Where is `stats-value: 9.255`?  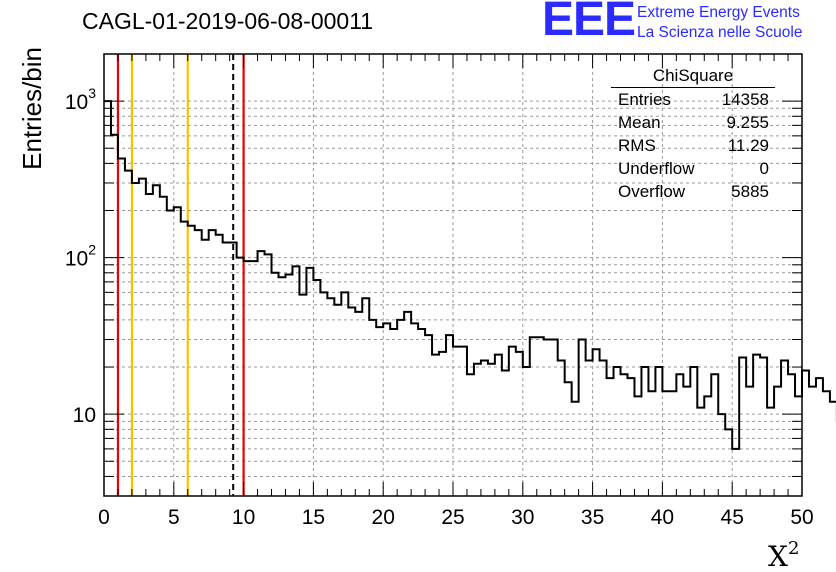 stats-value: 9.255 is located at coordinates (747, 122).